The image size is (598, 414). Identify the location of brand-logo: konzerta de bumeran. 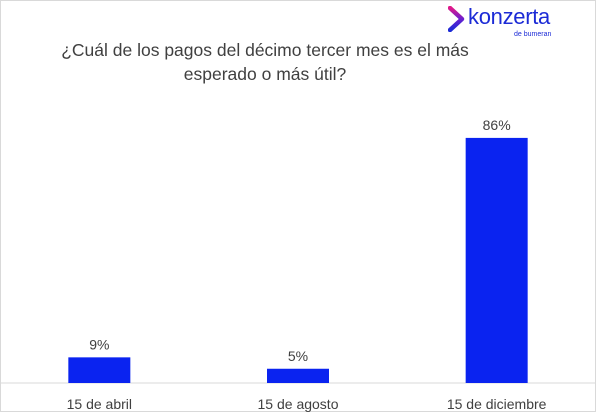
(518, 22).